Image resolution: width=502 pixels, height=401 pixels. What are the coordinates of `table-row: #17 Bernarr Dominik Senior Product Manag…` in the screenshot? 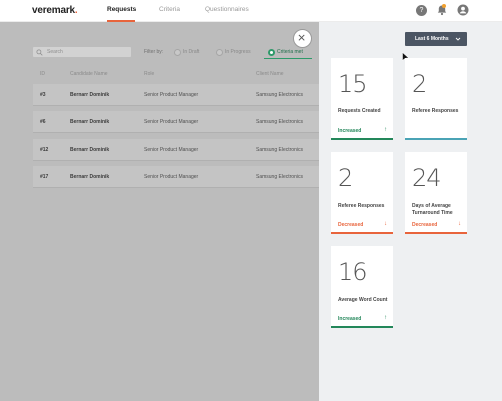 It's located at (176, 177).